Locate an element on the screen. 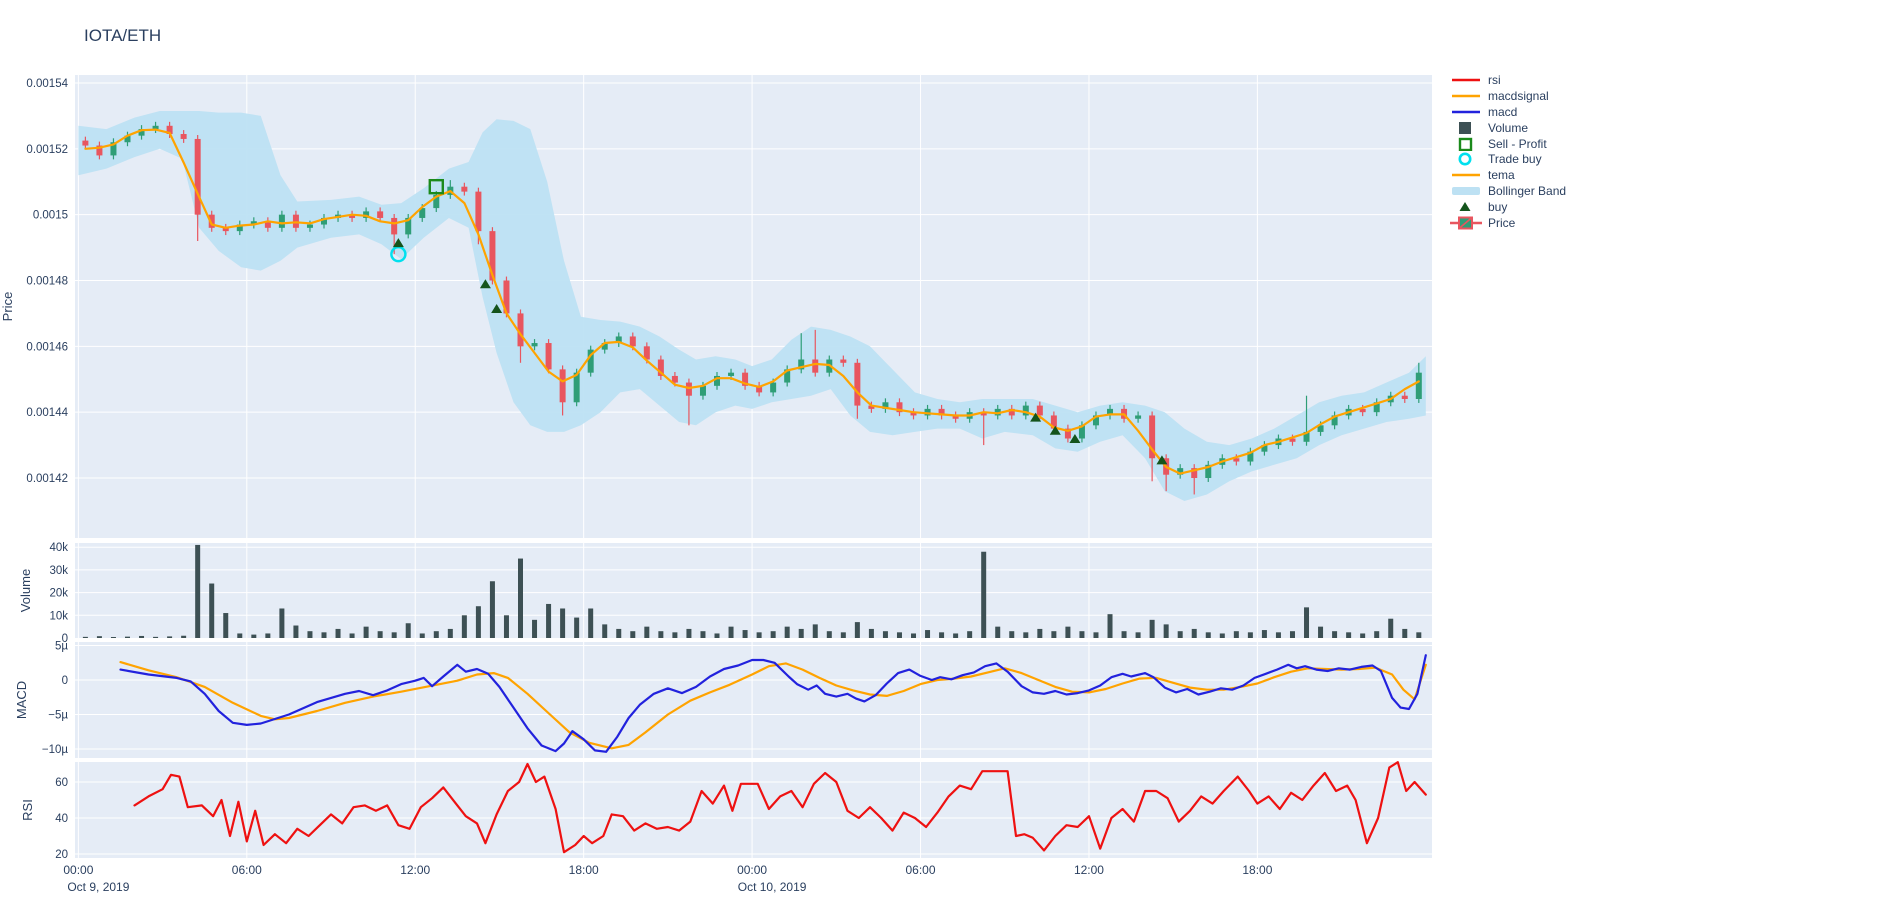 This screenshot has width=1890, height=903. rsi-swatch-icon is located at coordinates (1466, 80).